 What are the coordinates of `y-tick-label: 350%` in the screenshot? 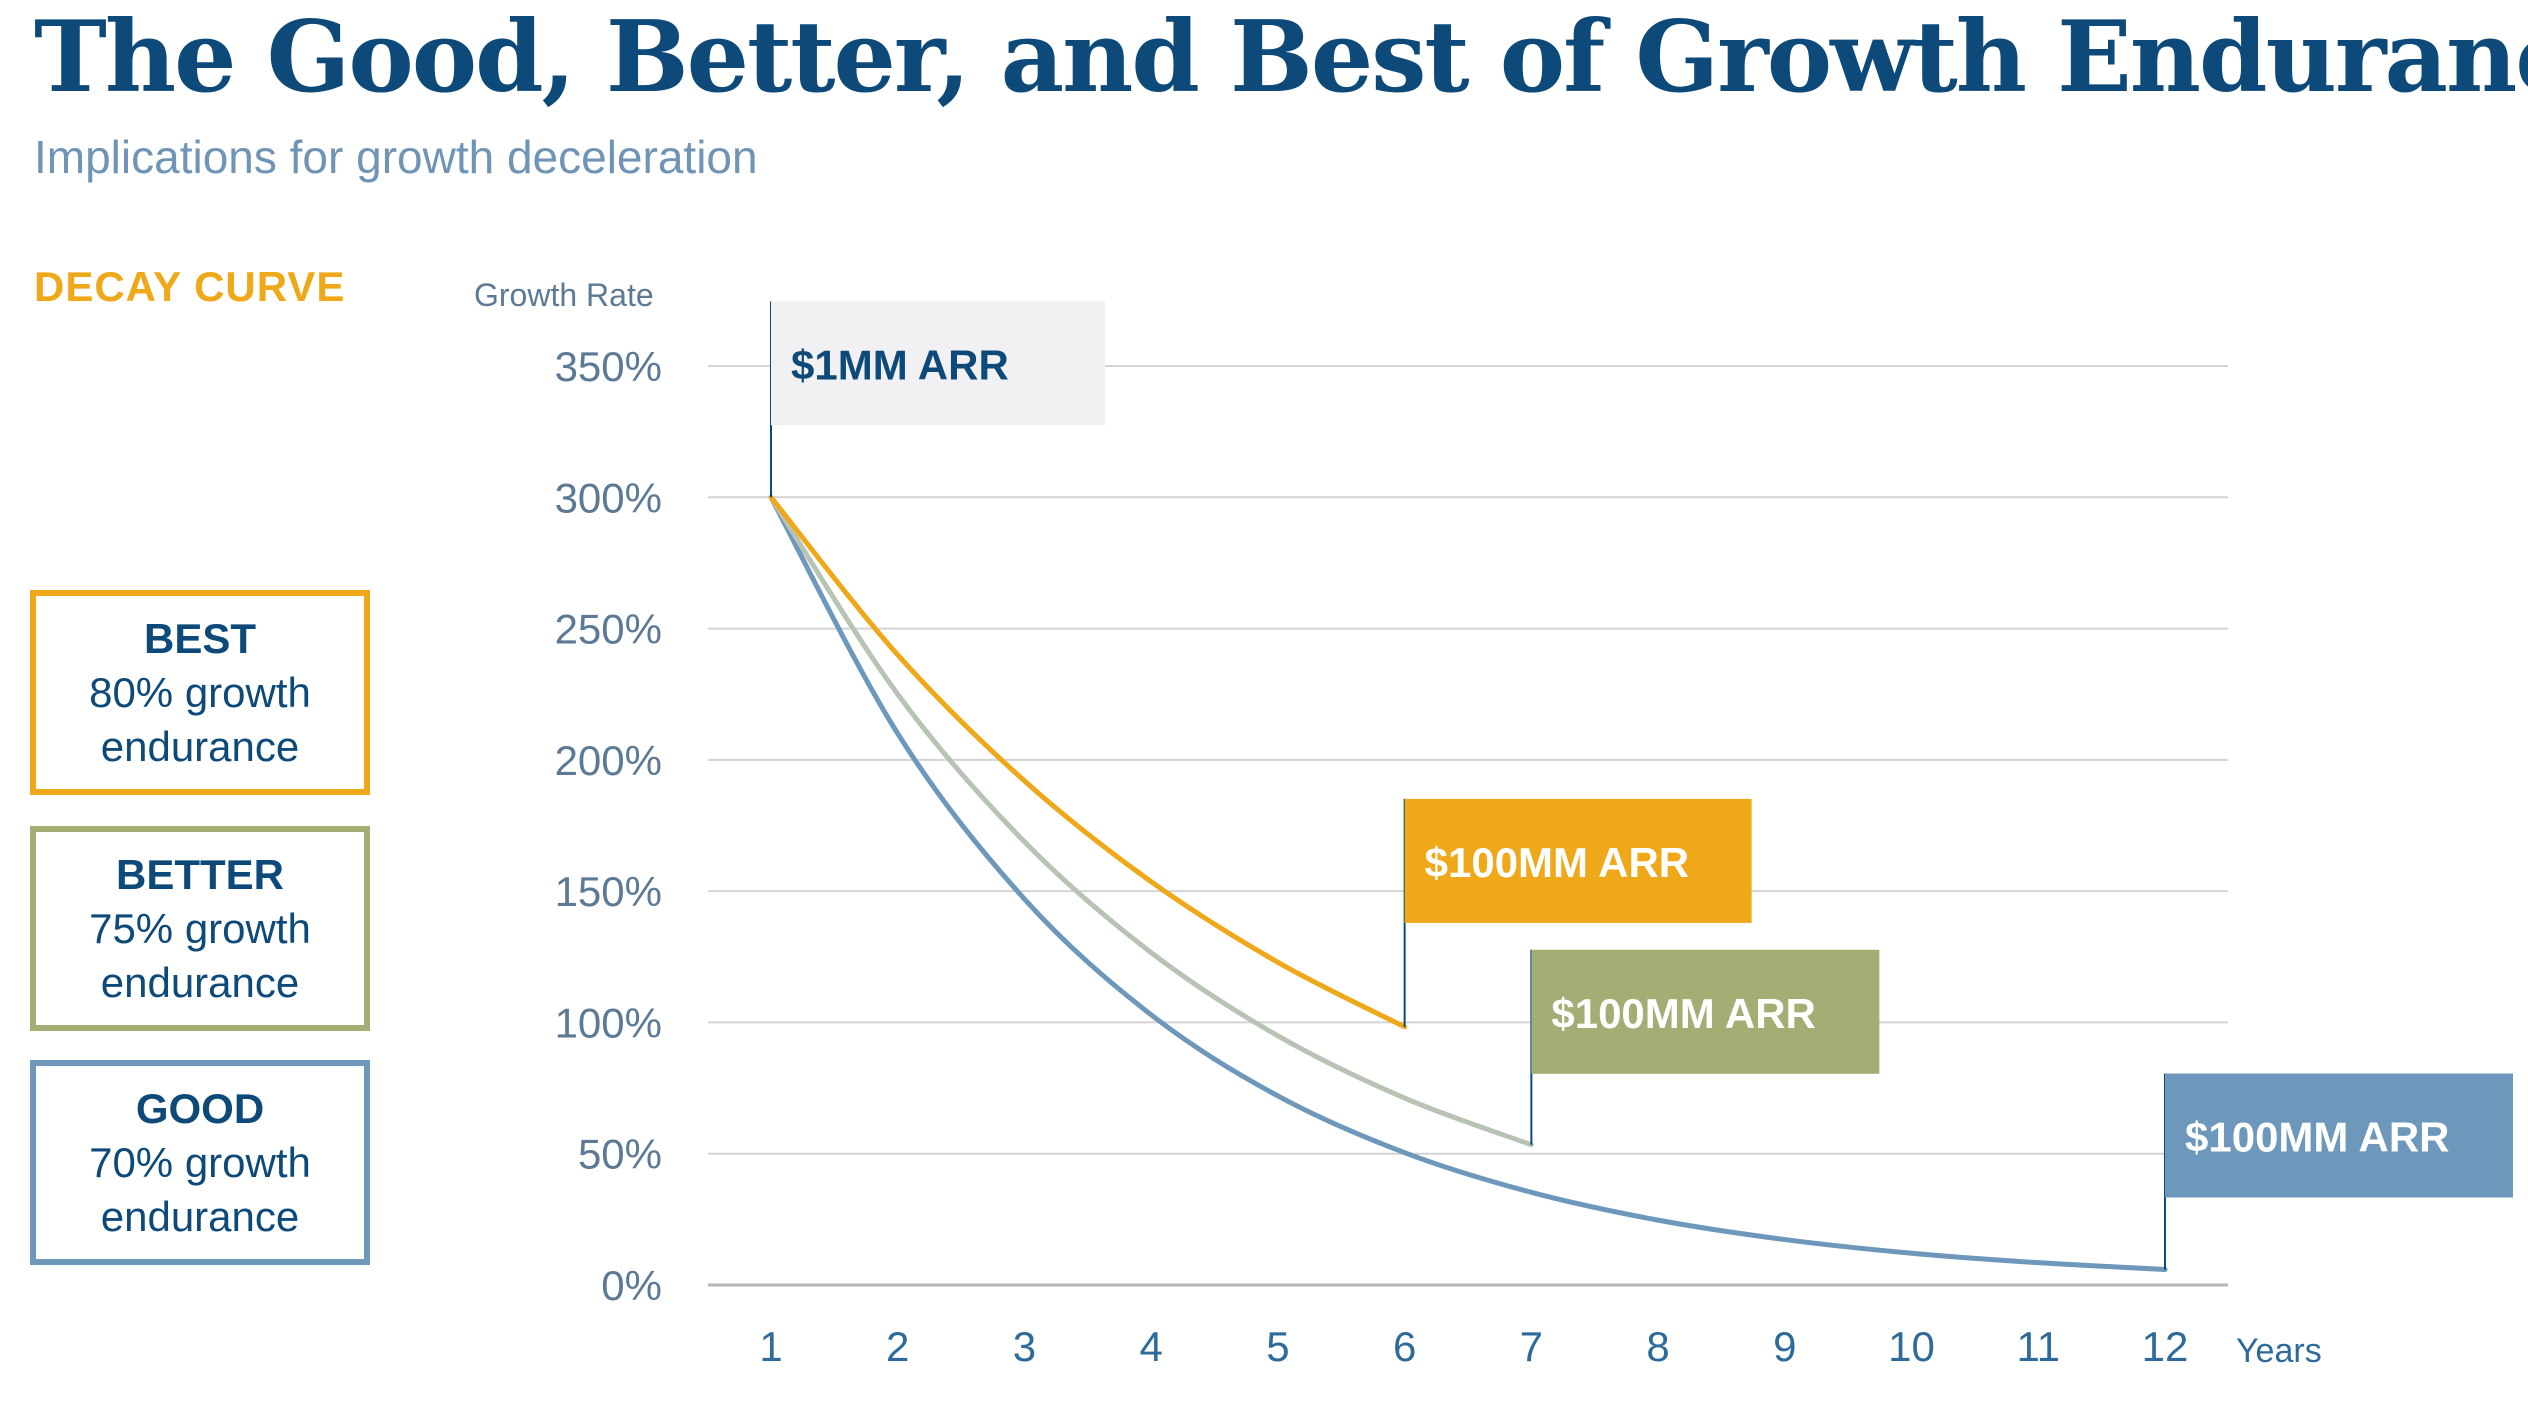 It's located at (608, 366).